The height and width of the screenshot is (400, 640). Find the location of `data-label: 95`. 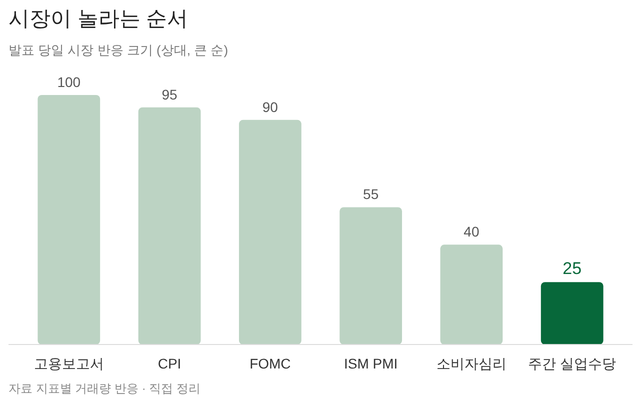

data-label: 95 is located at coordinates (170, 94).